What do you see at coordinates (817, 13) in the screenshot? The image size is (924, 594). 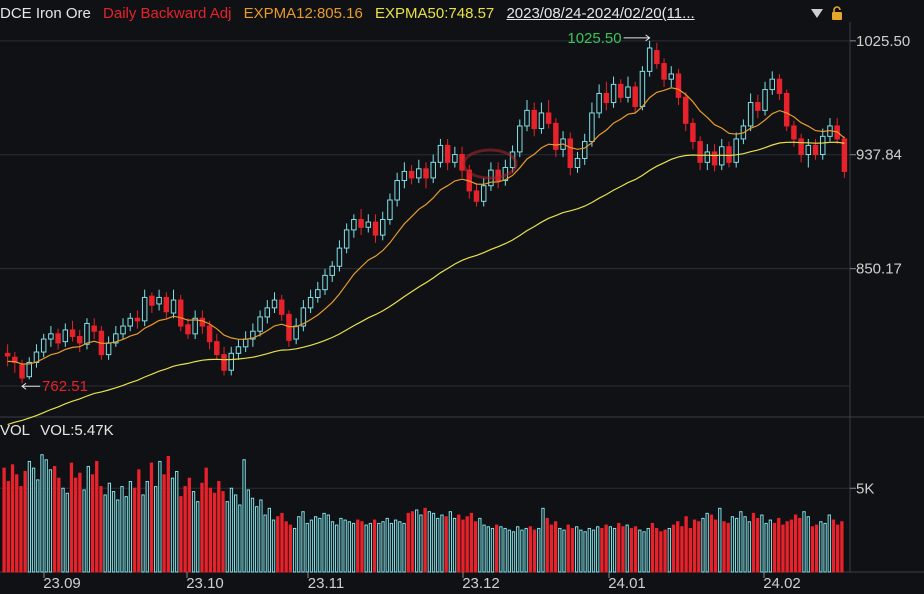 I see `dropdown-icon` at bounding box center [817, 13].